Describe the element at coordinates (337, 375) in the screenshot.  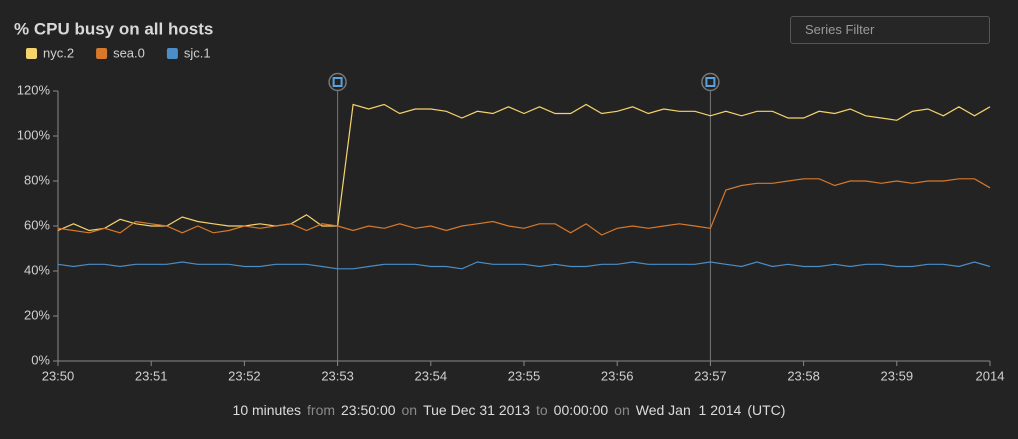
I see `x-tick-label: 23:53` at that location.